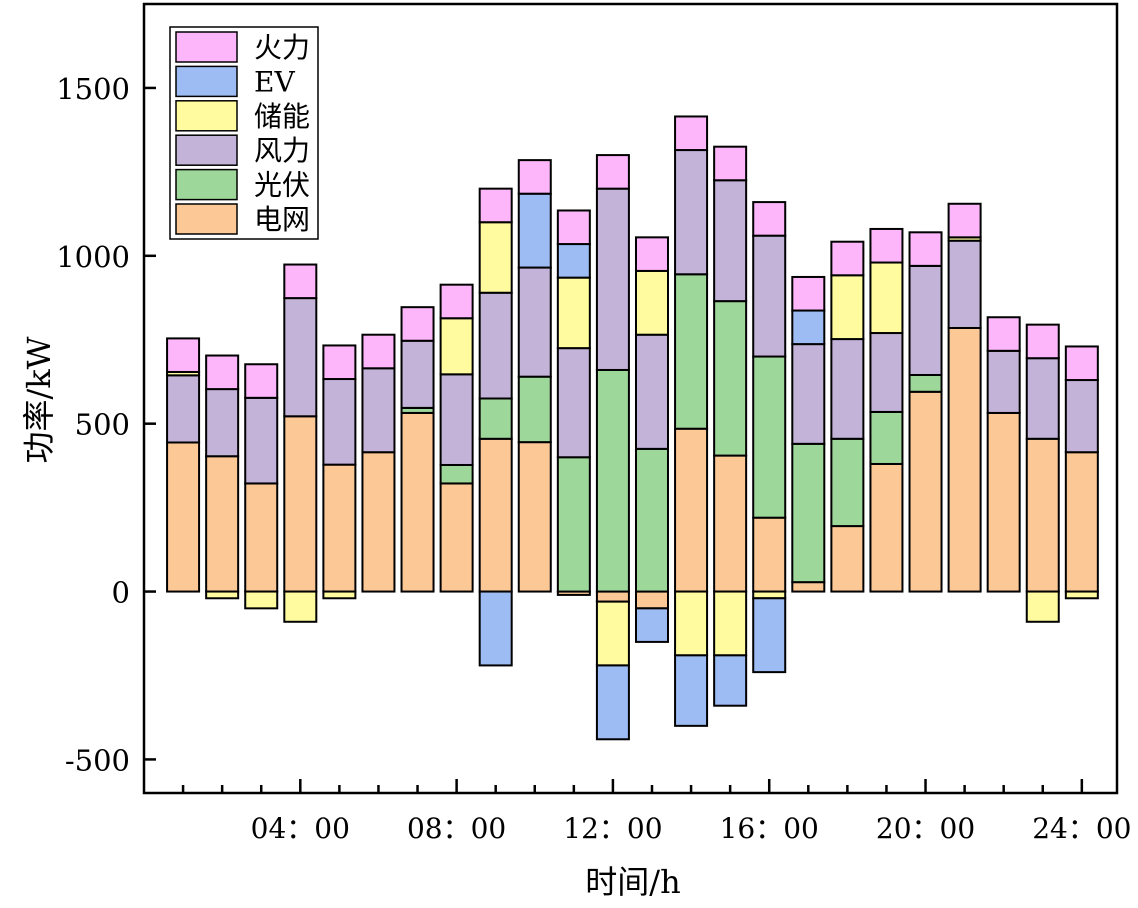 The width and height of the screenshot is (1138, 908). What do you see at coordinates (612, 480) in the screenshot?
I see `bar-segment-光伏-12` at bounding box center [612, 480].